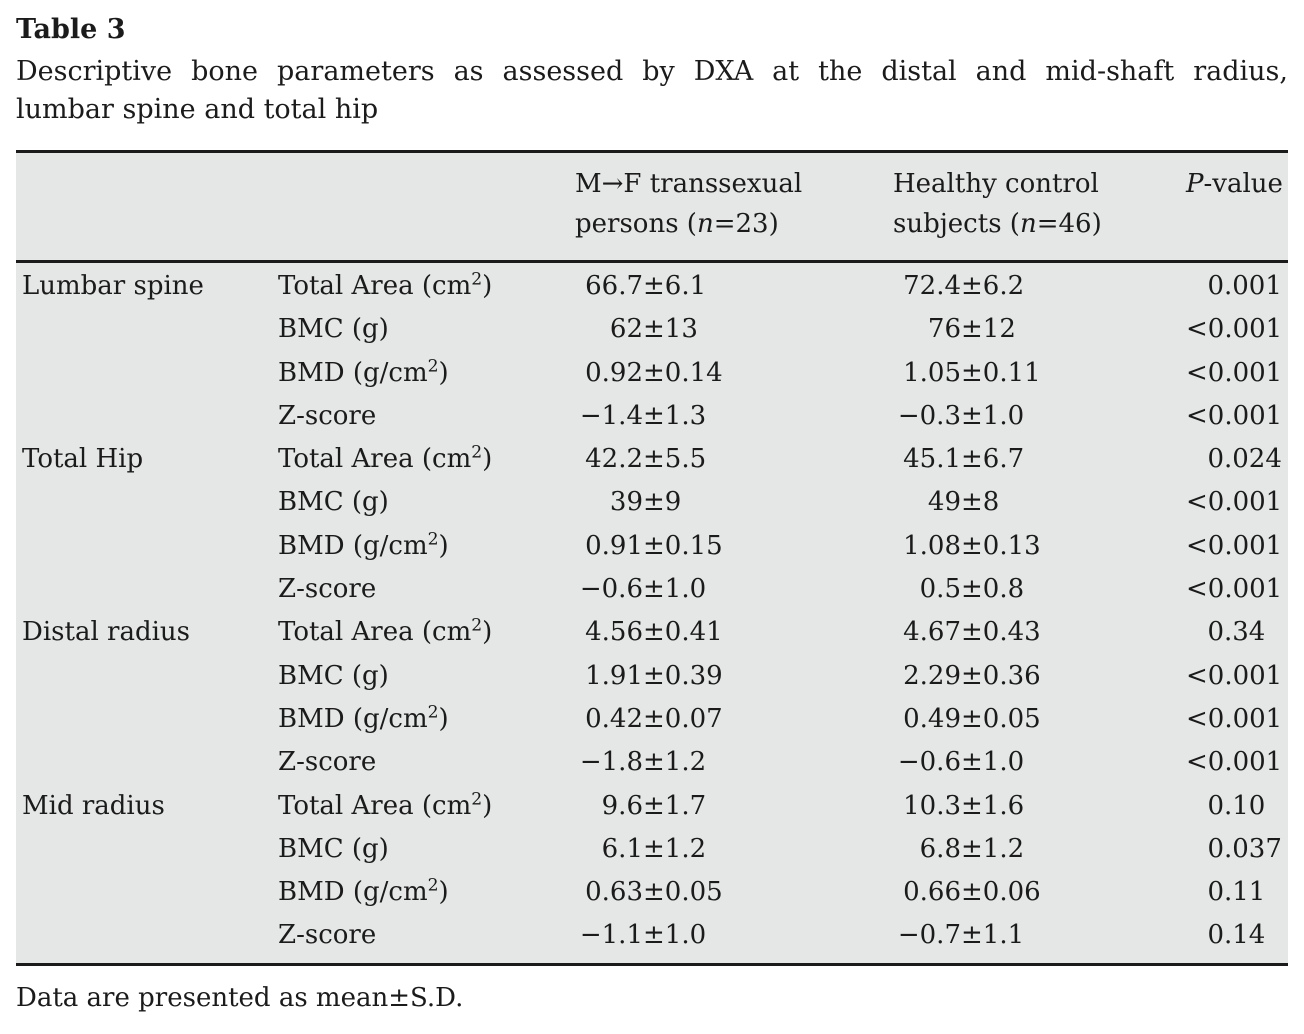 The height and width of the screenshot is (1034, 1304). What do you see at coordinates (426, 676) in the screenshot?
I see `parameter-label: BMC (g)` at bounding box center [426, 676].